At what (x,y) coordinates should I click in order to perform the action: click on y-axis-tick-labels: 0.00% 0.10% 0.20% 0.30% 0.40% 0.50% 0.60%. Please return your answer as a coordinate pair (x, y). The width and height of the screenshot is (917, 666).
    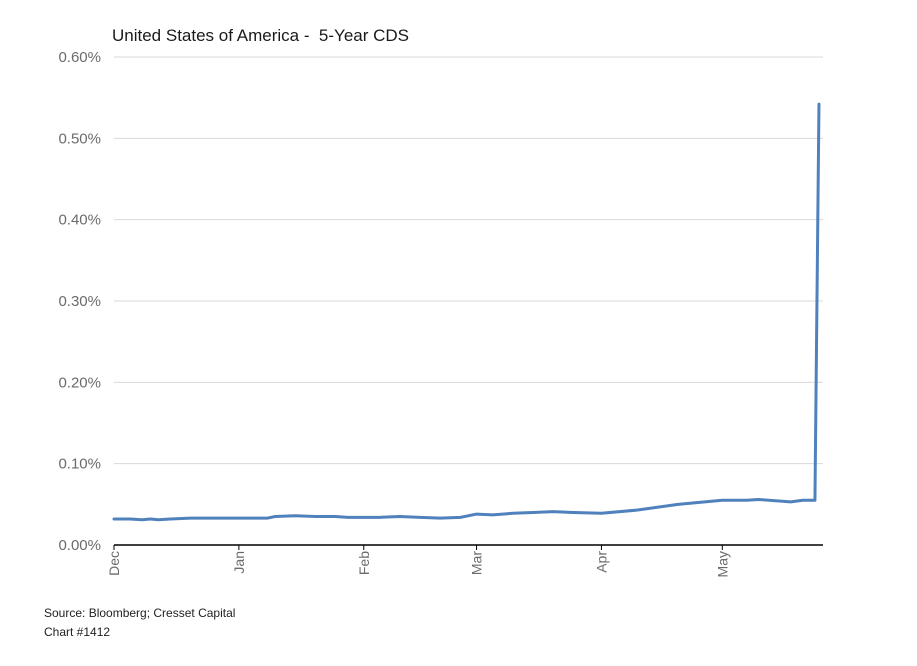
    Looking at the image, I should click on (79, 301).